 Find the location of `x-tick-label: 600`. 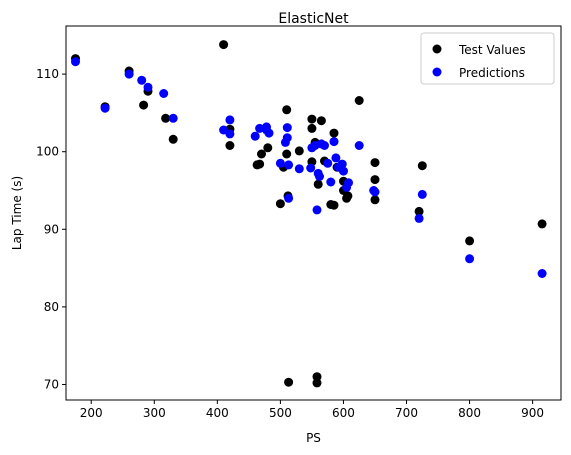

x-tick-label: 600 is located at coordinates (343, 413).